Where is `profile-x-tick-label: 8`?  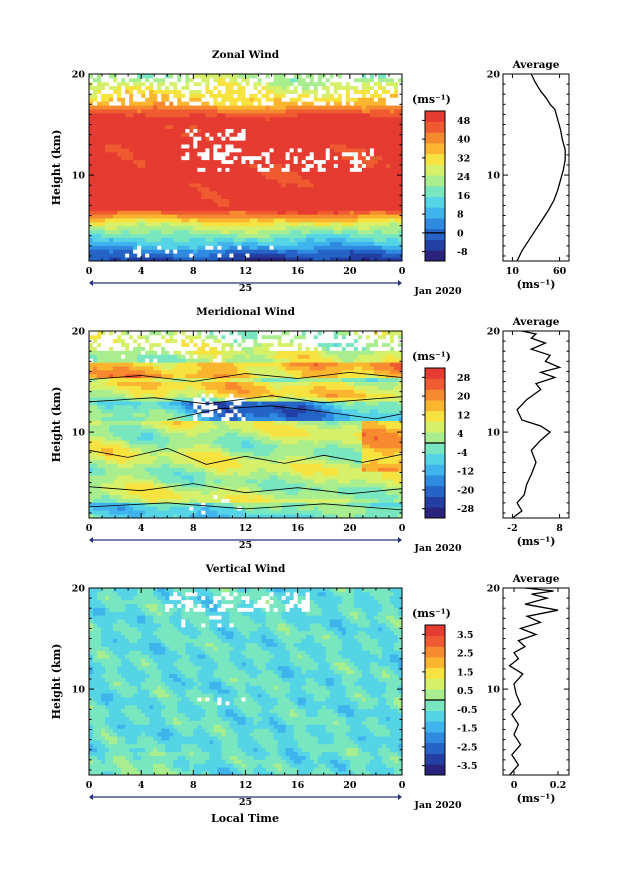
profile-x-tick-label: 8 is located at coordinates (559, 528).